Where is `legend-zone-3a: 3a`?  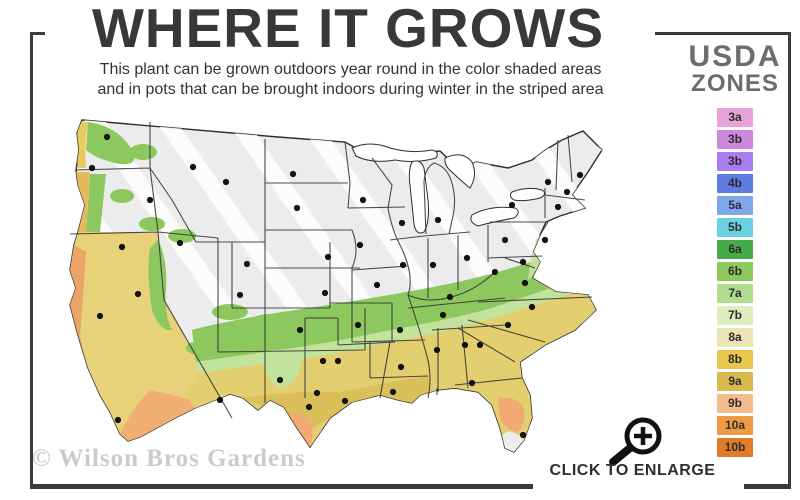
legend-zone-3a: 3a is located at coordinates (735, 117).